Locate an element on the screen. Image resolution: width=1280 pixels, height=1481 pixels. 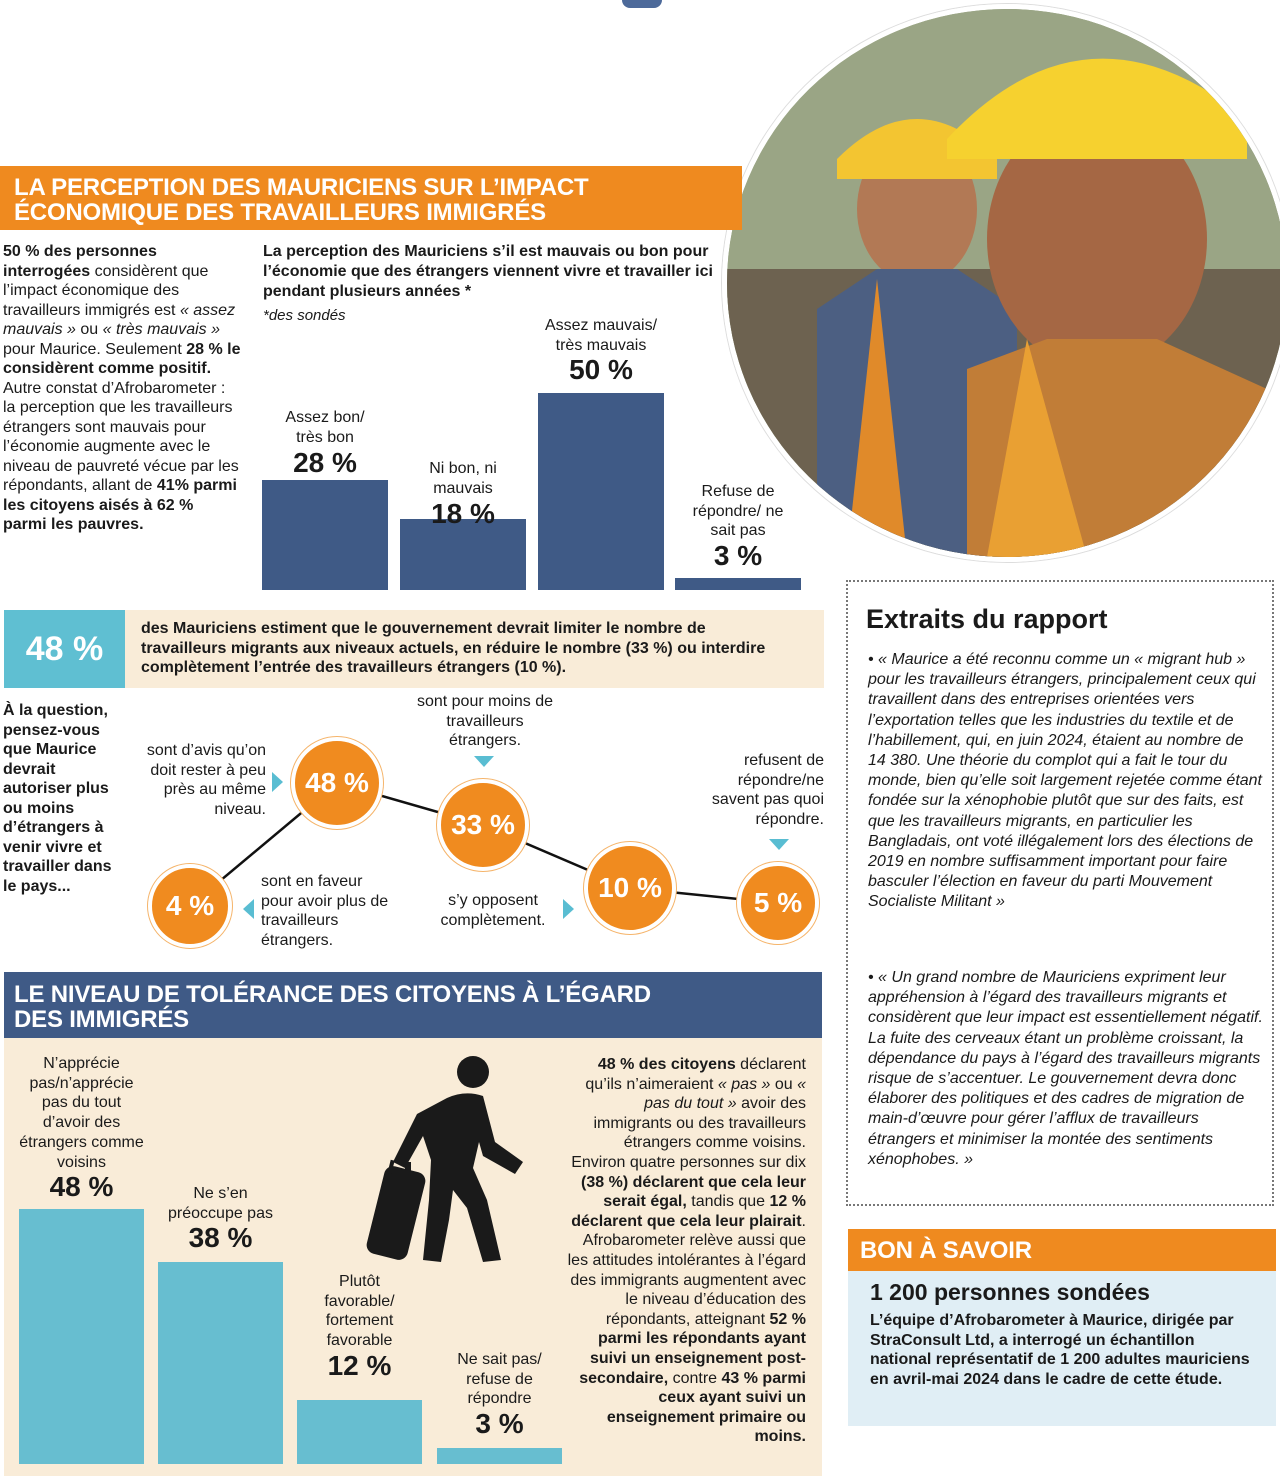
node-33-value: 33 % is located at coordinates (483, 824).